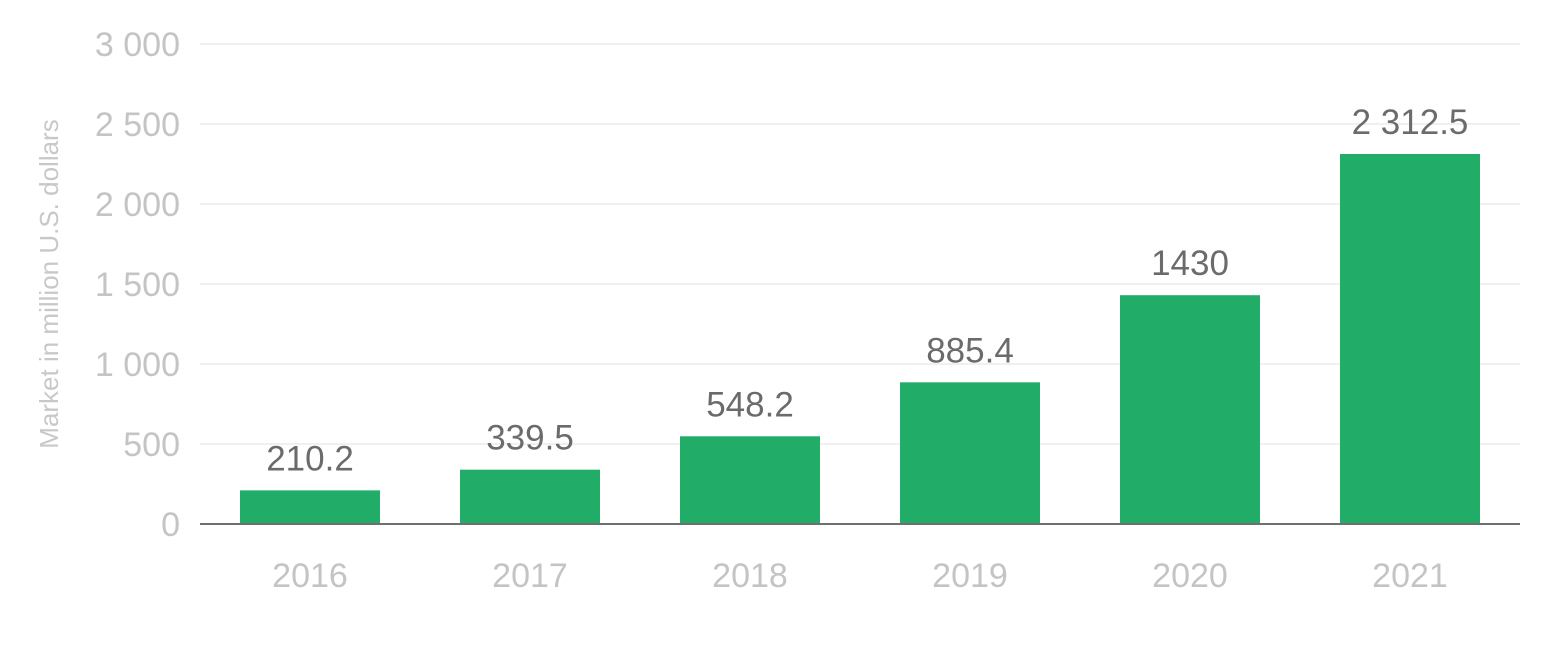 This screenshot has width=1560, height=645. What do you see at coordinates (137, 205) in the screenshot?
I see `y-tick-label: 2 000` at bounding box center [137, 205].